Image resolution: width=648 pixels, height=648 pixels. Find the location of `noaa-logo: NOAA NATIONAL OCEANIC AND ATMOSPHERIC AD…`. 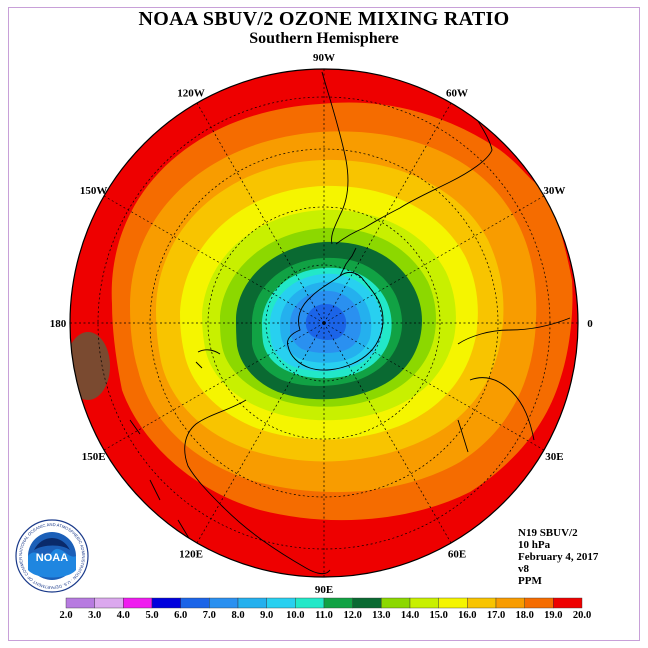

noaa-logo: NOAA NATIONAL OCEANIC AND ATMOSPHERIC AD… is located at coordinates (51, 555).